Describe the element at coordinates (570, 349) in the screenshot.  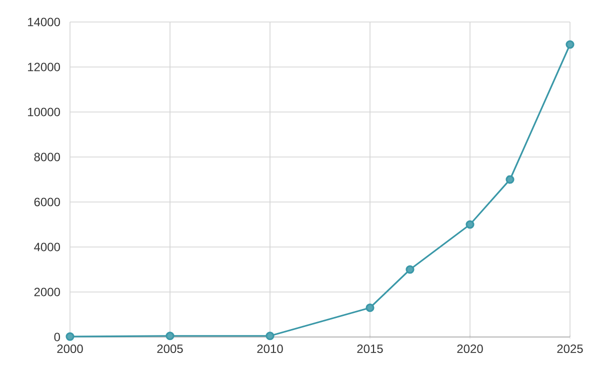
I see `x-tick-label: 2025` at that location.